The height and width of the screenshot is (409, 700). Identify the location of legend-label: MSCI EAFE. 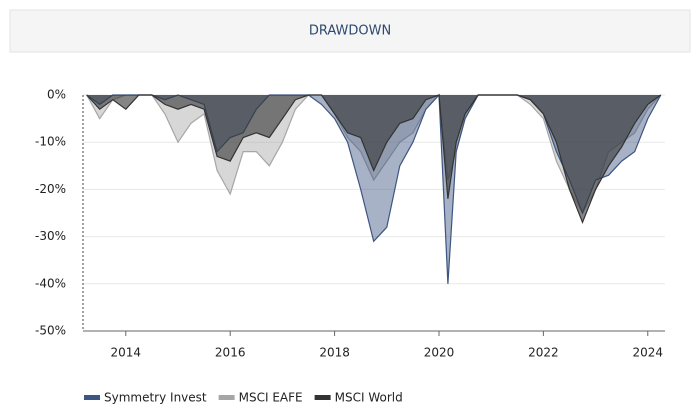
(271, 398).